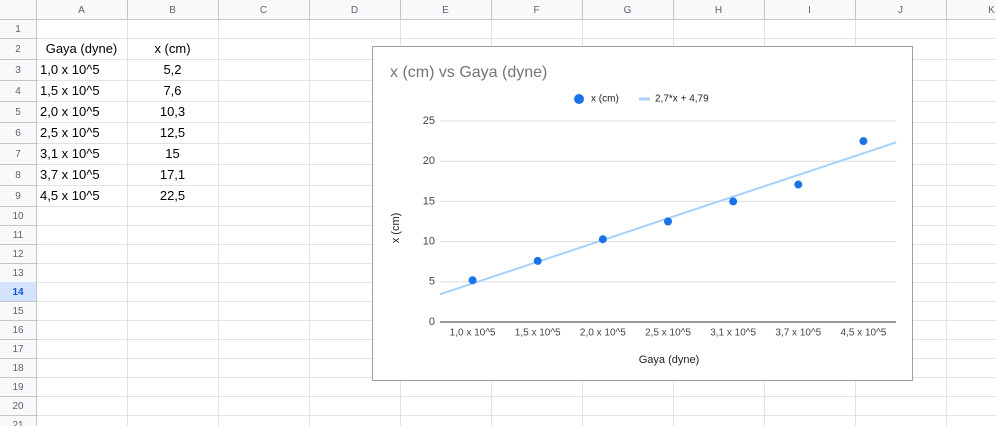 Image resolution: width=996 pixels, height=426 pixels. What do you see at coordinates (354, 10) in the screenshot?
I see `column-header: D` at bounding box center [354, 10].